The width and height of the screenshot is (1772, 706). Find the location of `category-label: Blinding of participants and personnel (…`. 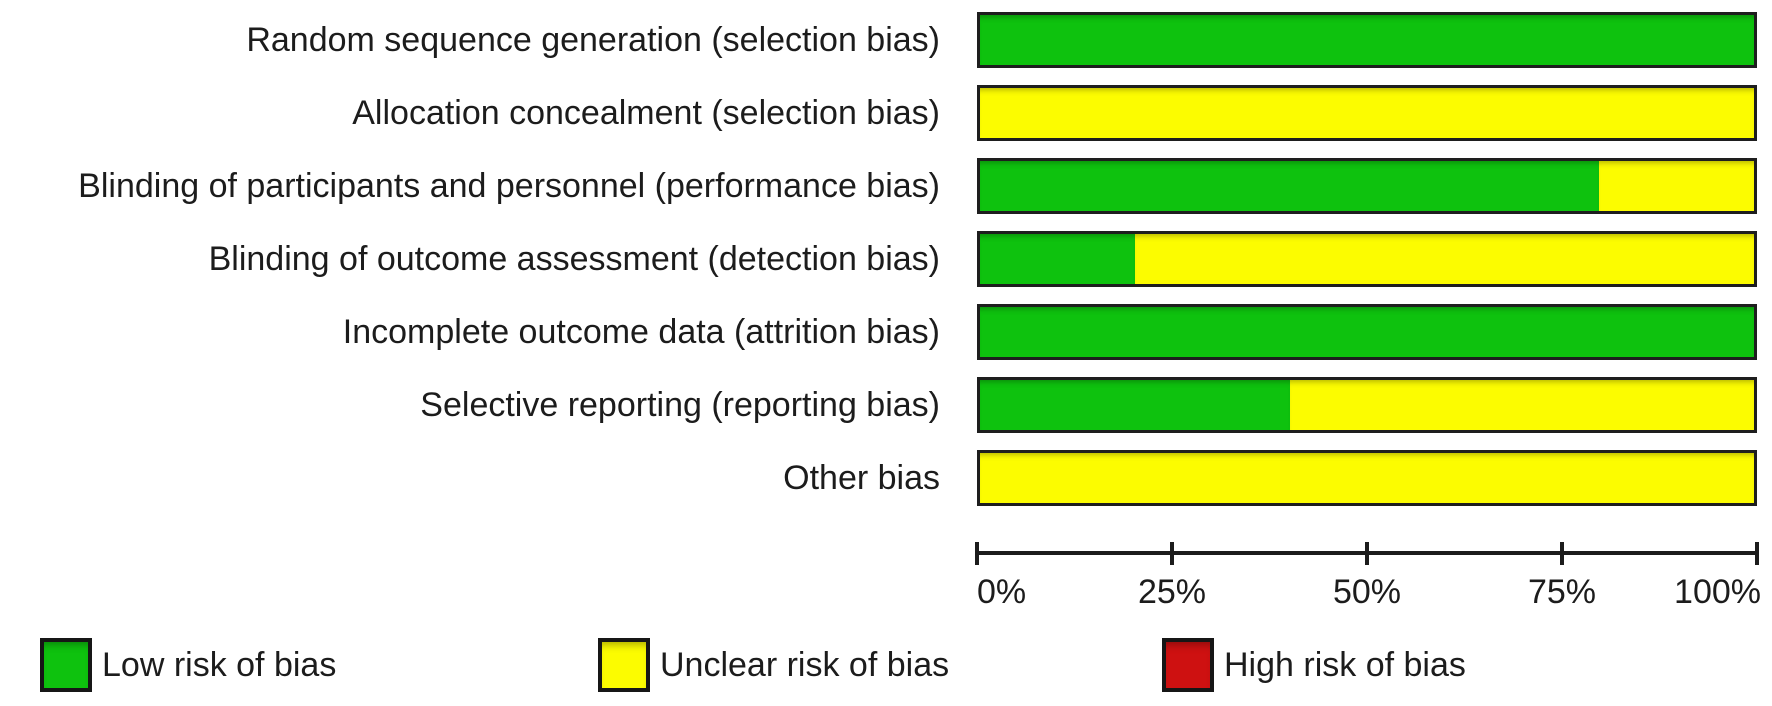

category-label: Blinding of participants and personnel (… is located at coordinates (509, 186).